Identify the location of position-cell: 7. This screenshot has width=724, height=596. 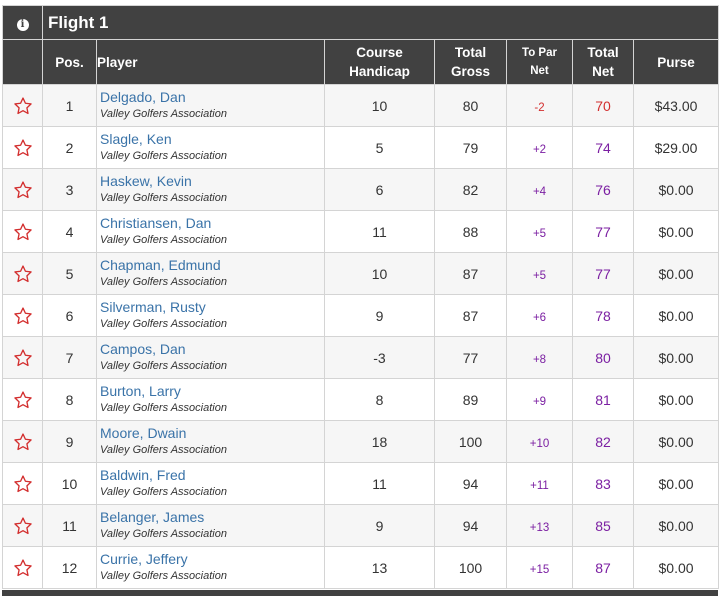
(69, 357).